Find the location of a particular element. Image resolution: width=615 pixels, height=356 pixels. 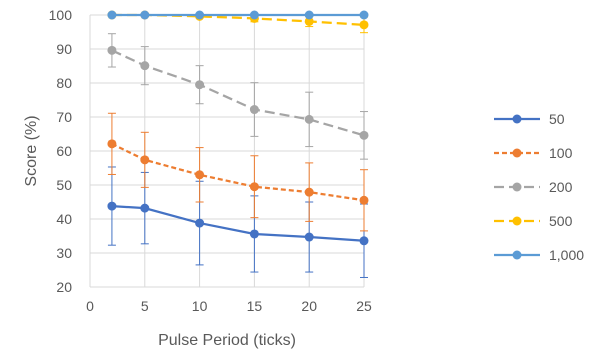

legend-label: 100 is located at coordinates (561, 153).